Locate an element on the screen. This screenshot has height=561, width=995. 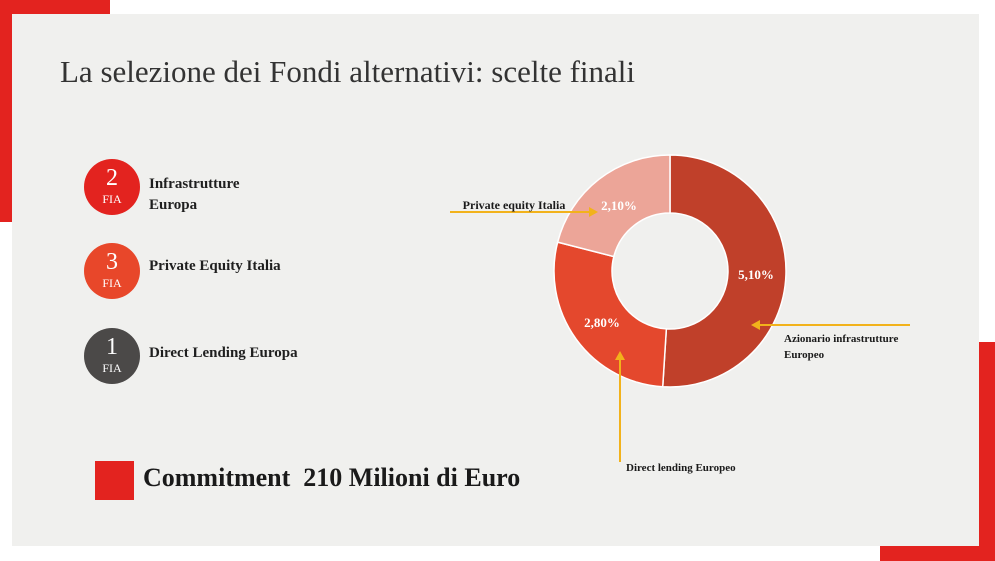
fund-count-badge-direct-lending: 1 FIA is located at coordinates (112, 356).